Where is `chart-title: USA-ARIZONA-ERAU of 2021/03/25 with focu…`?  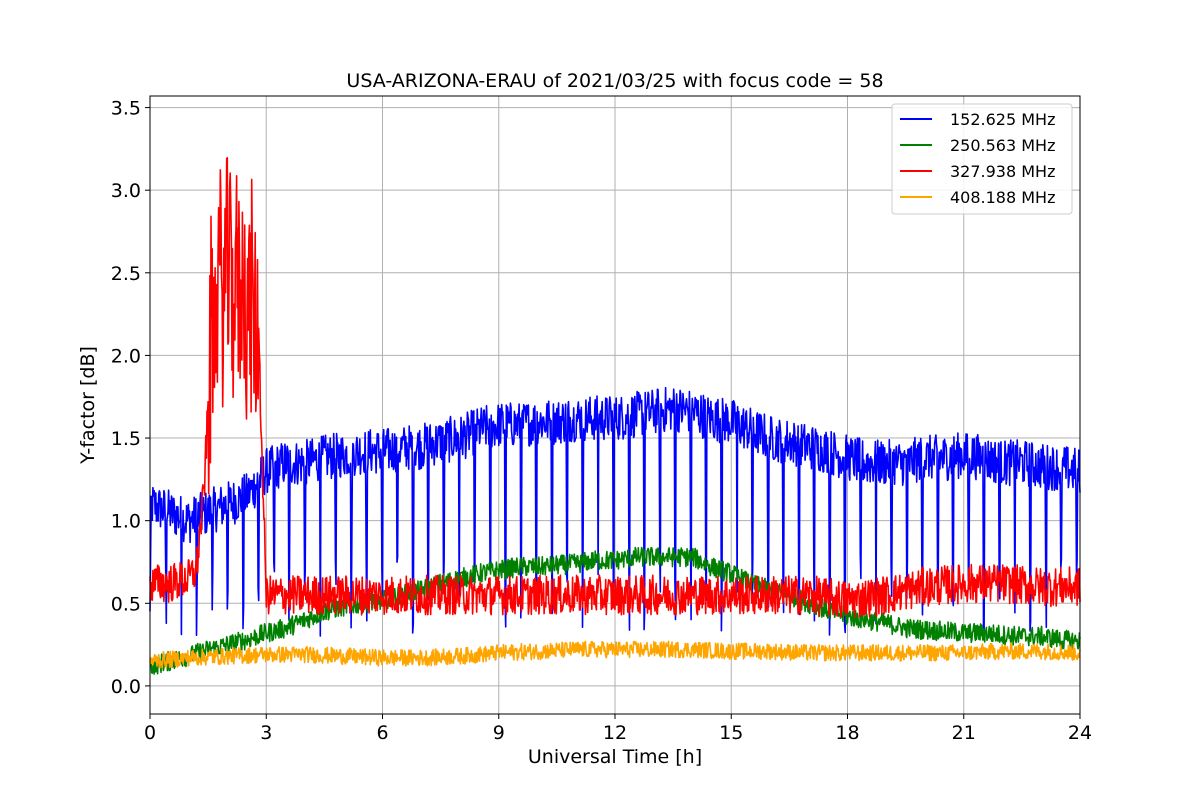 chart-title: USA-ARIZONA-ERAU of 2021/03/25 with focu… is located at coordinates (614, 81).